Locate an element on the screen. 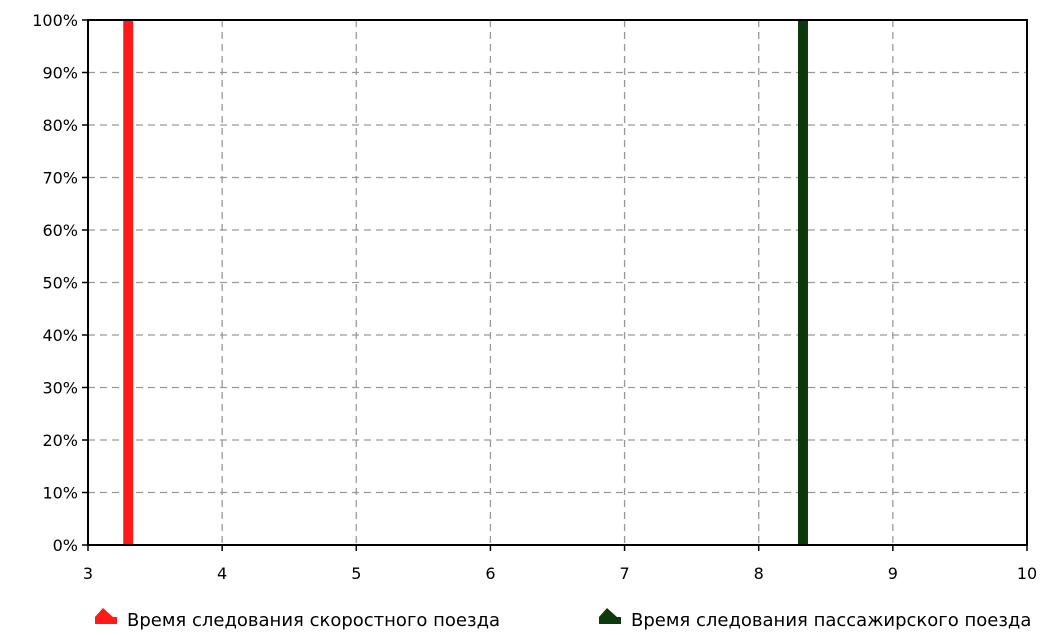 Image resolution: width=1052 pixels, height=635 pixels. legend-label: Время следования скоростного поезда is located at coordinates (313, 620).